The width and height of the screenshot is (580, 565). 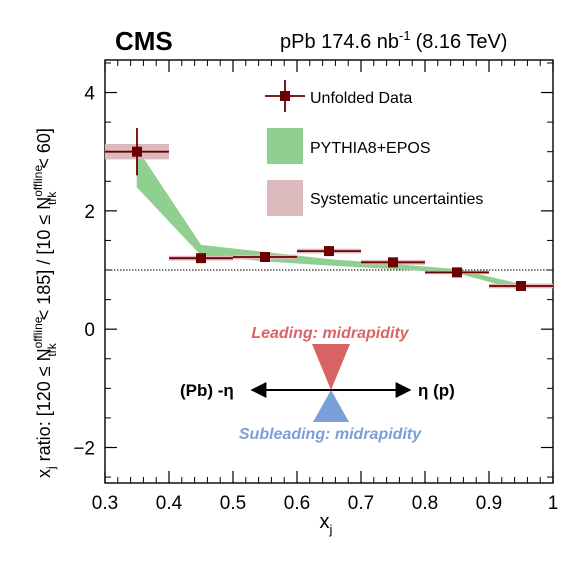 What do you see at coordinates (425, 503) in the screenshot?
I see `x-tick-label: 0.8` at bounding box center [425, 503].